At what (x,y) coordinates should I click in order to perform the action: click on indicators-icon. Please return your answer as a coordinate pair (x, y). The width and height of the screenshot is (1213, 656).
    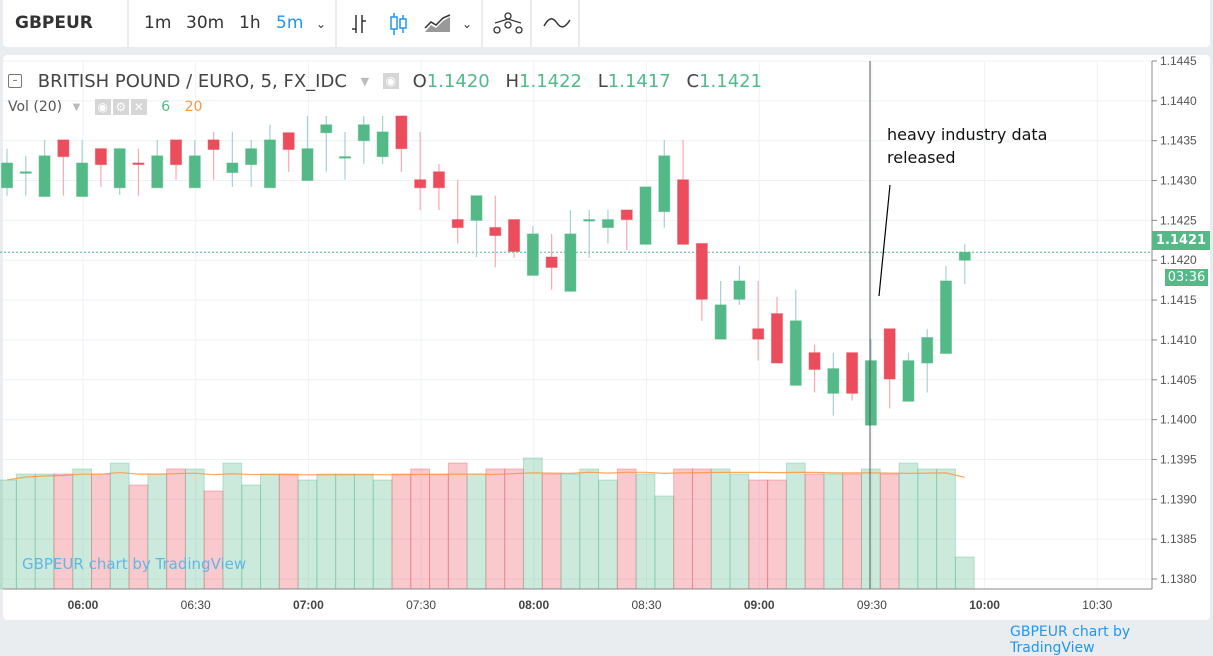
    Looking at the image, I should click on (557, 23).